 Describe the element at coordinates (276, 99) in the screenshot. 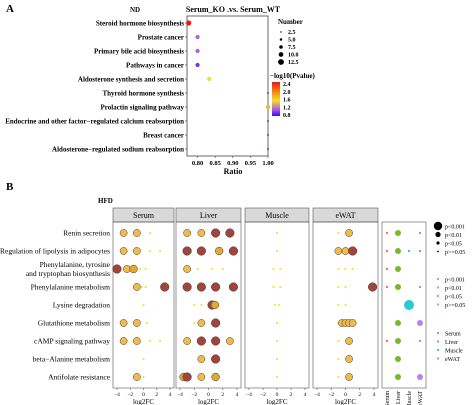

I see `a-colorbar` at that location.